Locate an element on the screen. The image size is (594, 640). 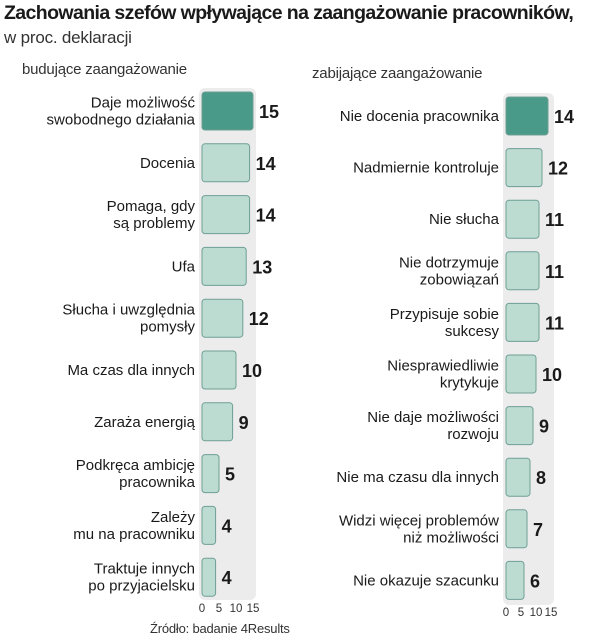
category-label: Nadmiernie kontroluje is located at coordinates (426, 168).